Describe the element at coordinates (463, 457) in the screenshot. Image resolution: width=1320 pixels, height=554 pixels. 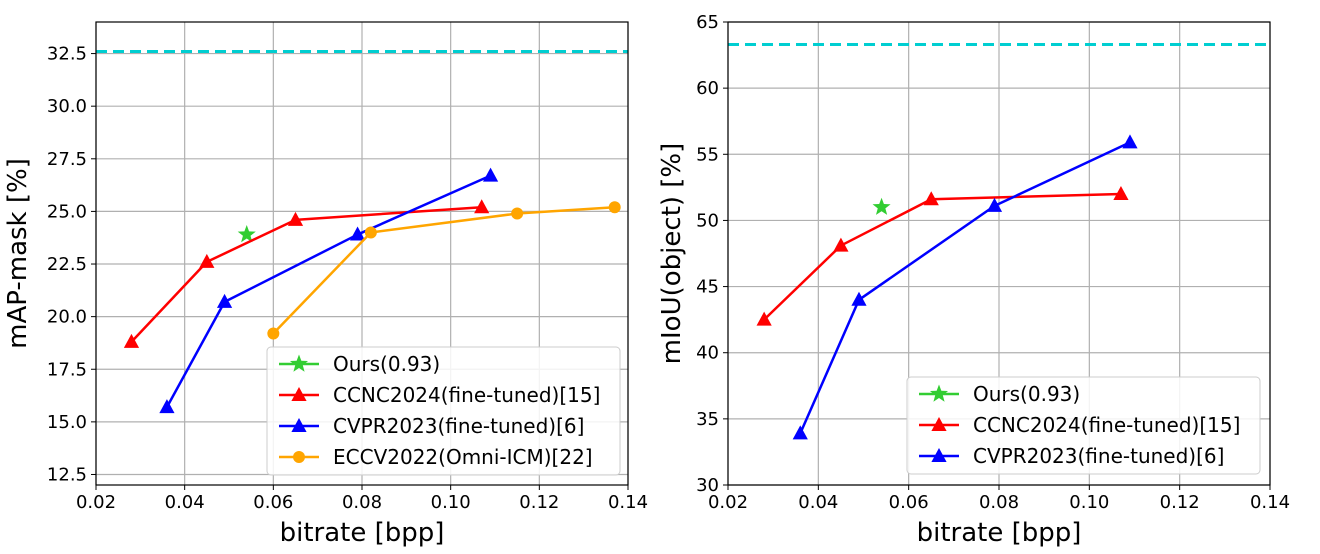
I see `legend-label-4: ECCV2022(Omni-ICM)[22]` at that location.